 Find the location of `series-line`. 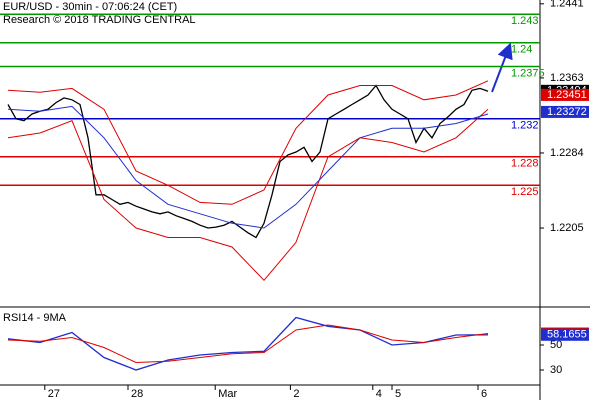

series-line is located at coordinates (248, 343).